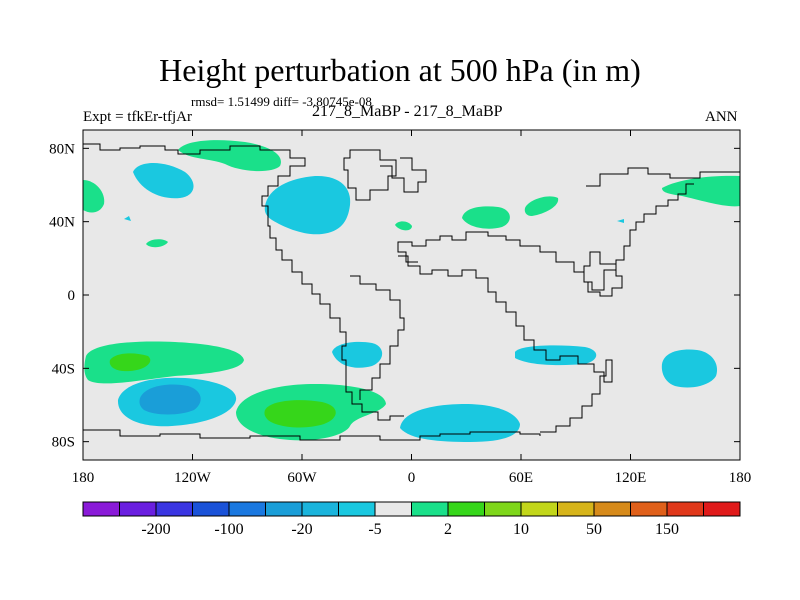 Image resolution: width=800 pixels, height=600 pixels. What do you see at coordinates (689, 368) in the screenshot?
I see `contour-patch-south-pacific-east-negative` at bounding box center [689, 368].